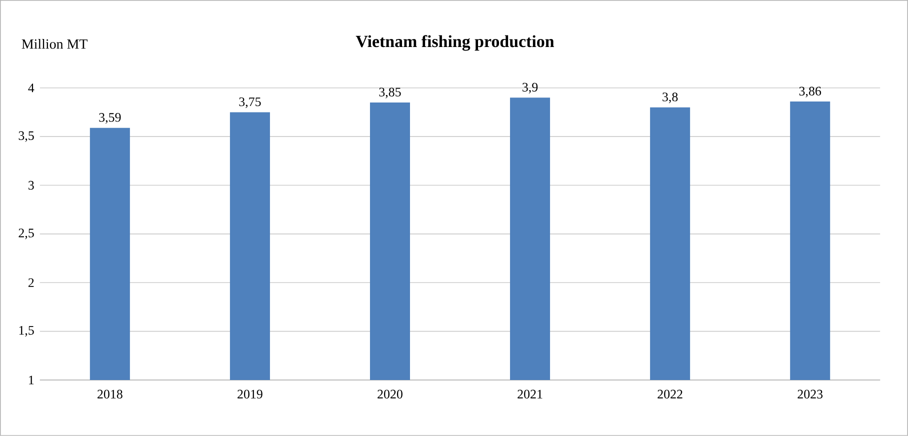 The image size is (908, 436). What do you see at coordinates (810, 92) in the screenshot?
I see `data-label: 3,86` at bounding box center [810, 92].